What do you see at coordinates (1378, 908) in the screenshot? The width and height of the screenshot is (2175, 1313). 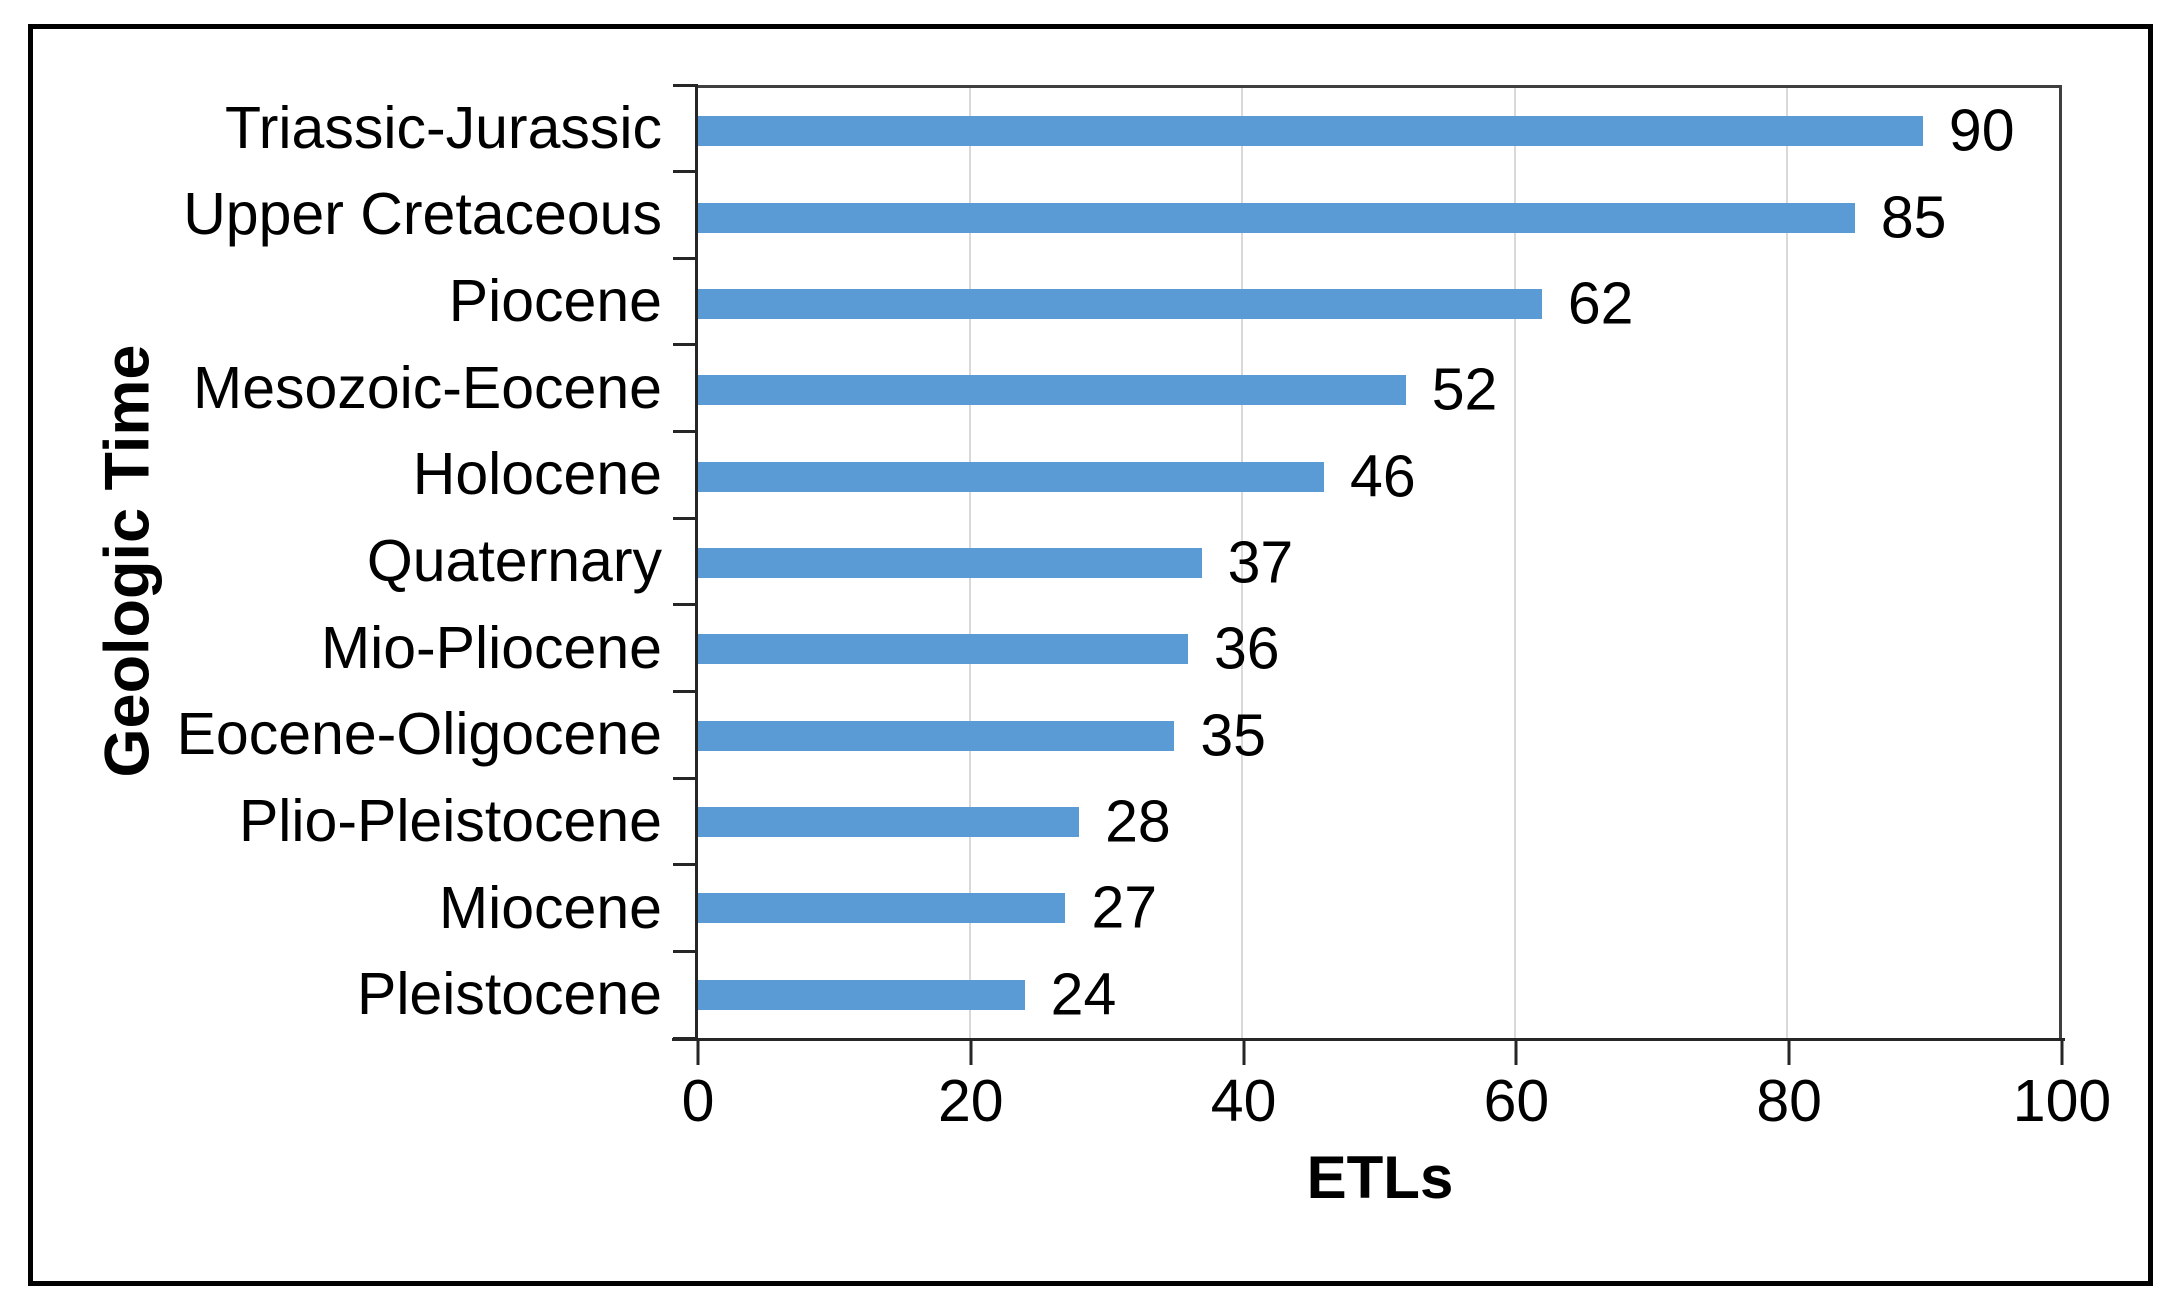 I see `bar-row: 27` at bounding box center [1378, 908].